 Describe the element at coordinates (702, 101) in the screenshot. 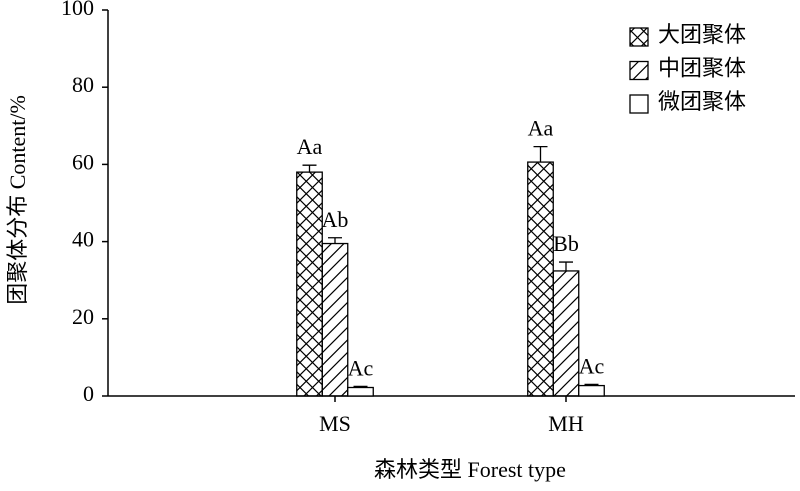

I see `legend-label: 微团聚体` at that location.